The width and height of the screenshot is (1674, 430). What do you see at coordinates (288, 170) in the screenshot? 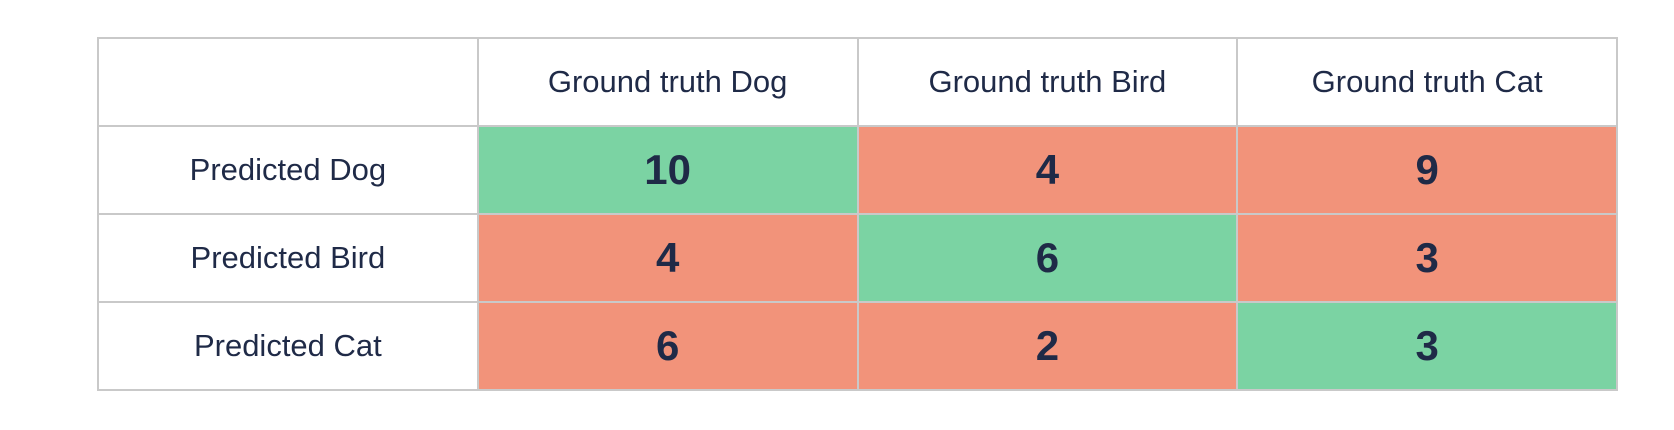
I see `row-label-predicted-dog: Predicted Dog` at bounding box center [288, 170].